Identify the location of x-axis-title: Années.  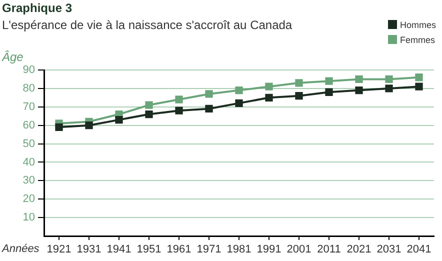
(21, 249).